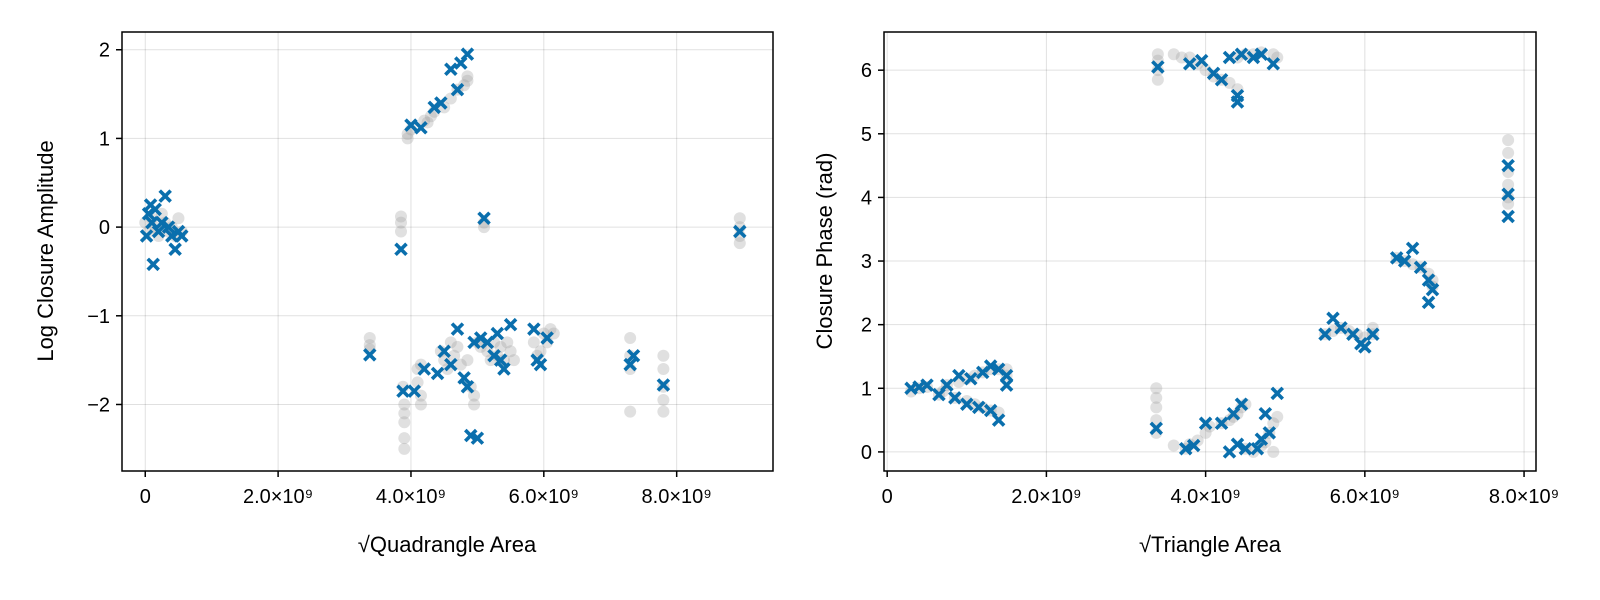 The image size is (1600, 600). I want to click on quadrangle-x-tick-label: 4.0×10⁹, so click(411, 497).